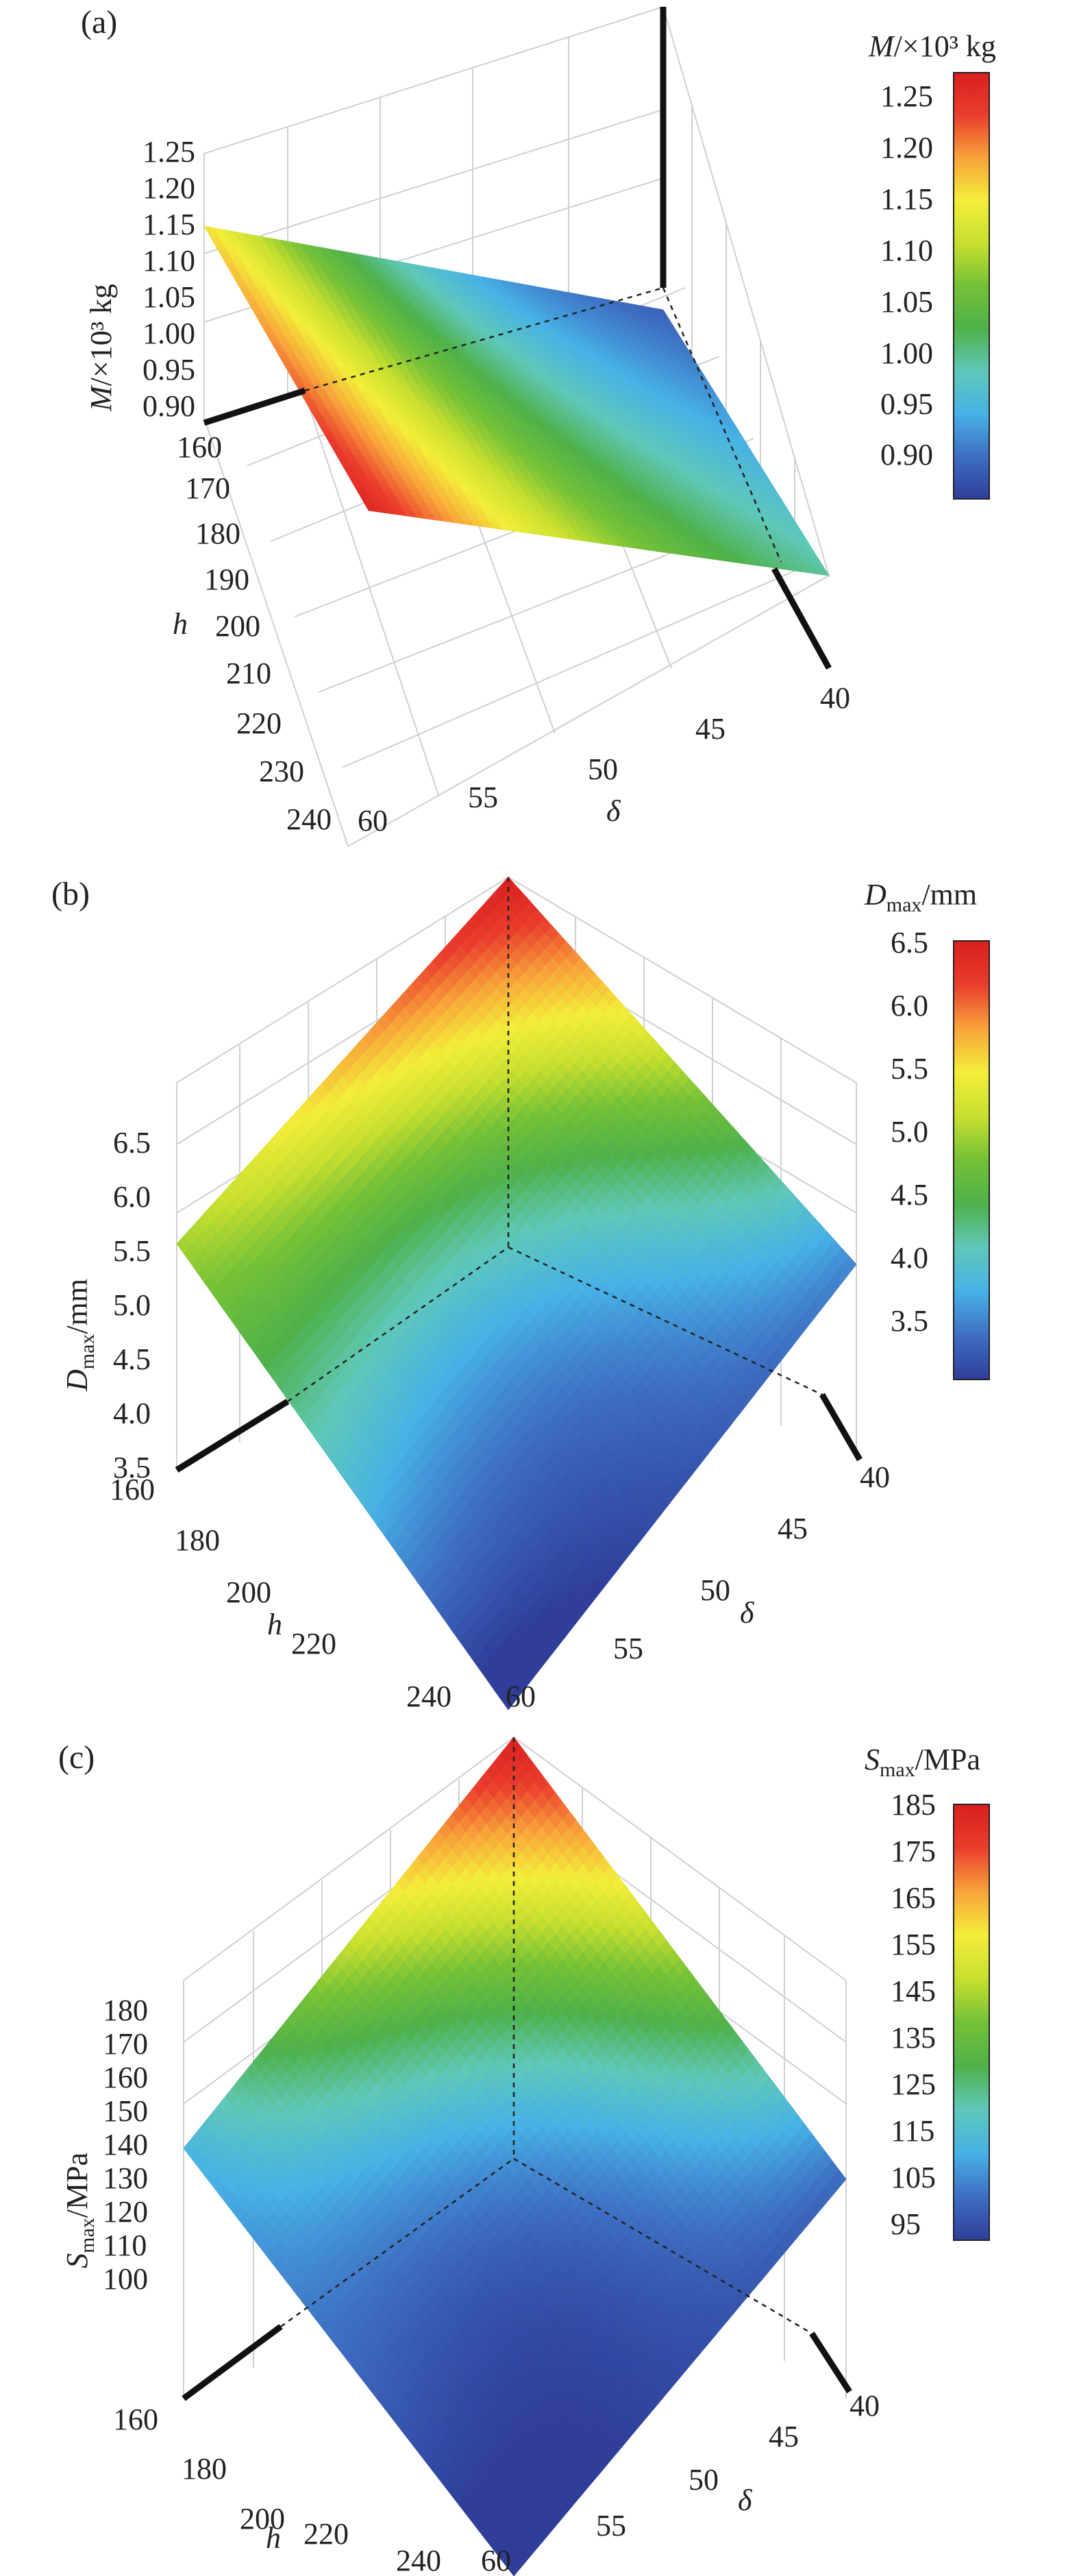 This screenshot has height=2576, width=1079. I want to click on colorbar-tick-label: 1.00, so click(906, 353).